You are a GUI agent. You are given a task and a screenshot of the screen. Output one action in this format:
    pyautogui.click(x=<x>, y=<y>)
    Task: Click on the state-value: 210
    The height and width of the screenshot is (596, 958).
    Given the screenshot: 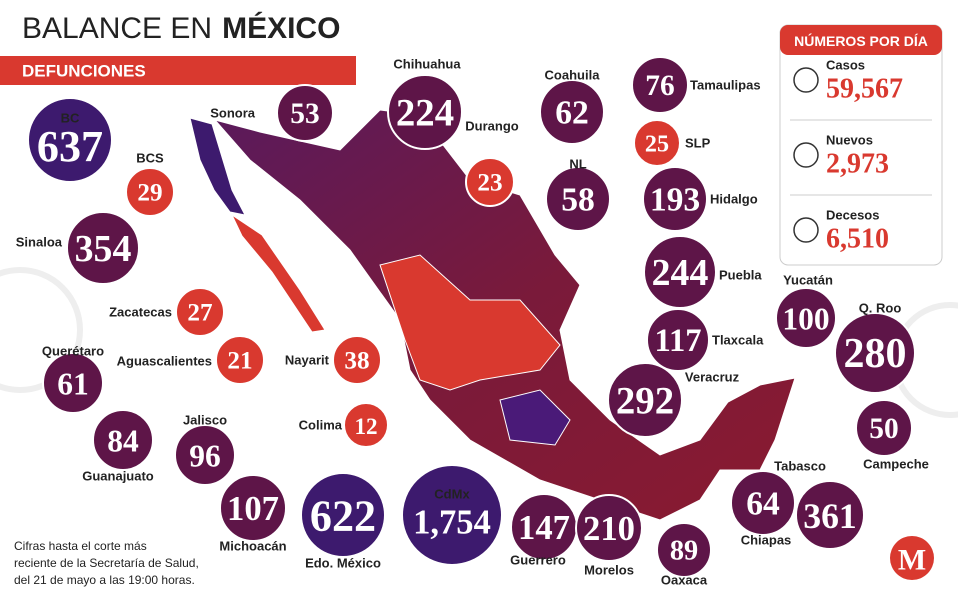 What is the action you would take?
    pyautogui.click(x=609, y=529)
    